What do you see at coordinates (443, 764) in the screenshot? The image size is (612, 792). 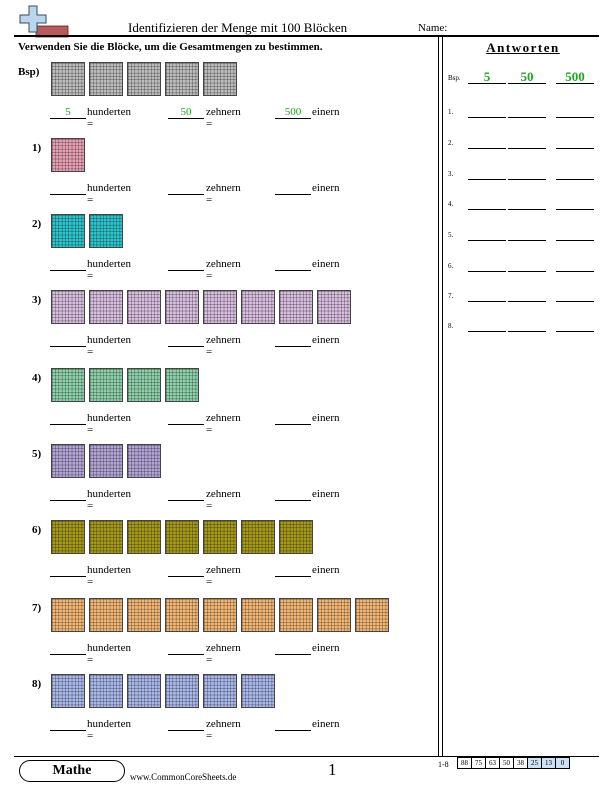 I see `score-range-label: 1-8` at bounding box center [443, 764].